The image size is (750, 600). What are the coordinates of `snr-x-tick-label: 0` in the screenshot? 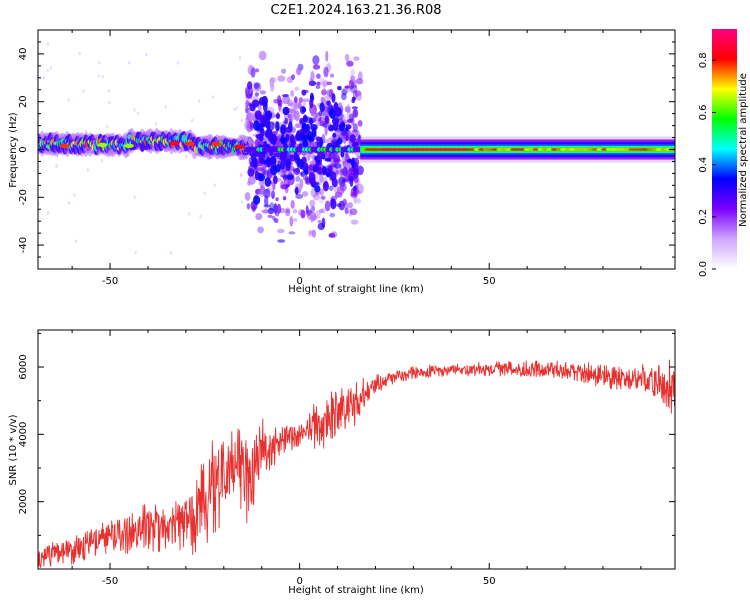 It's located at (299, 581).